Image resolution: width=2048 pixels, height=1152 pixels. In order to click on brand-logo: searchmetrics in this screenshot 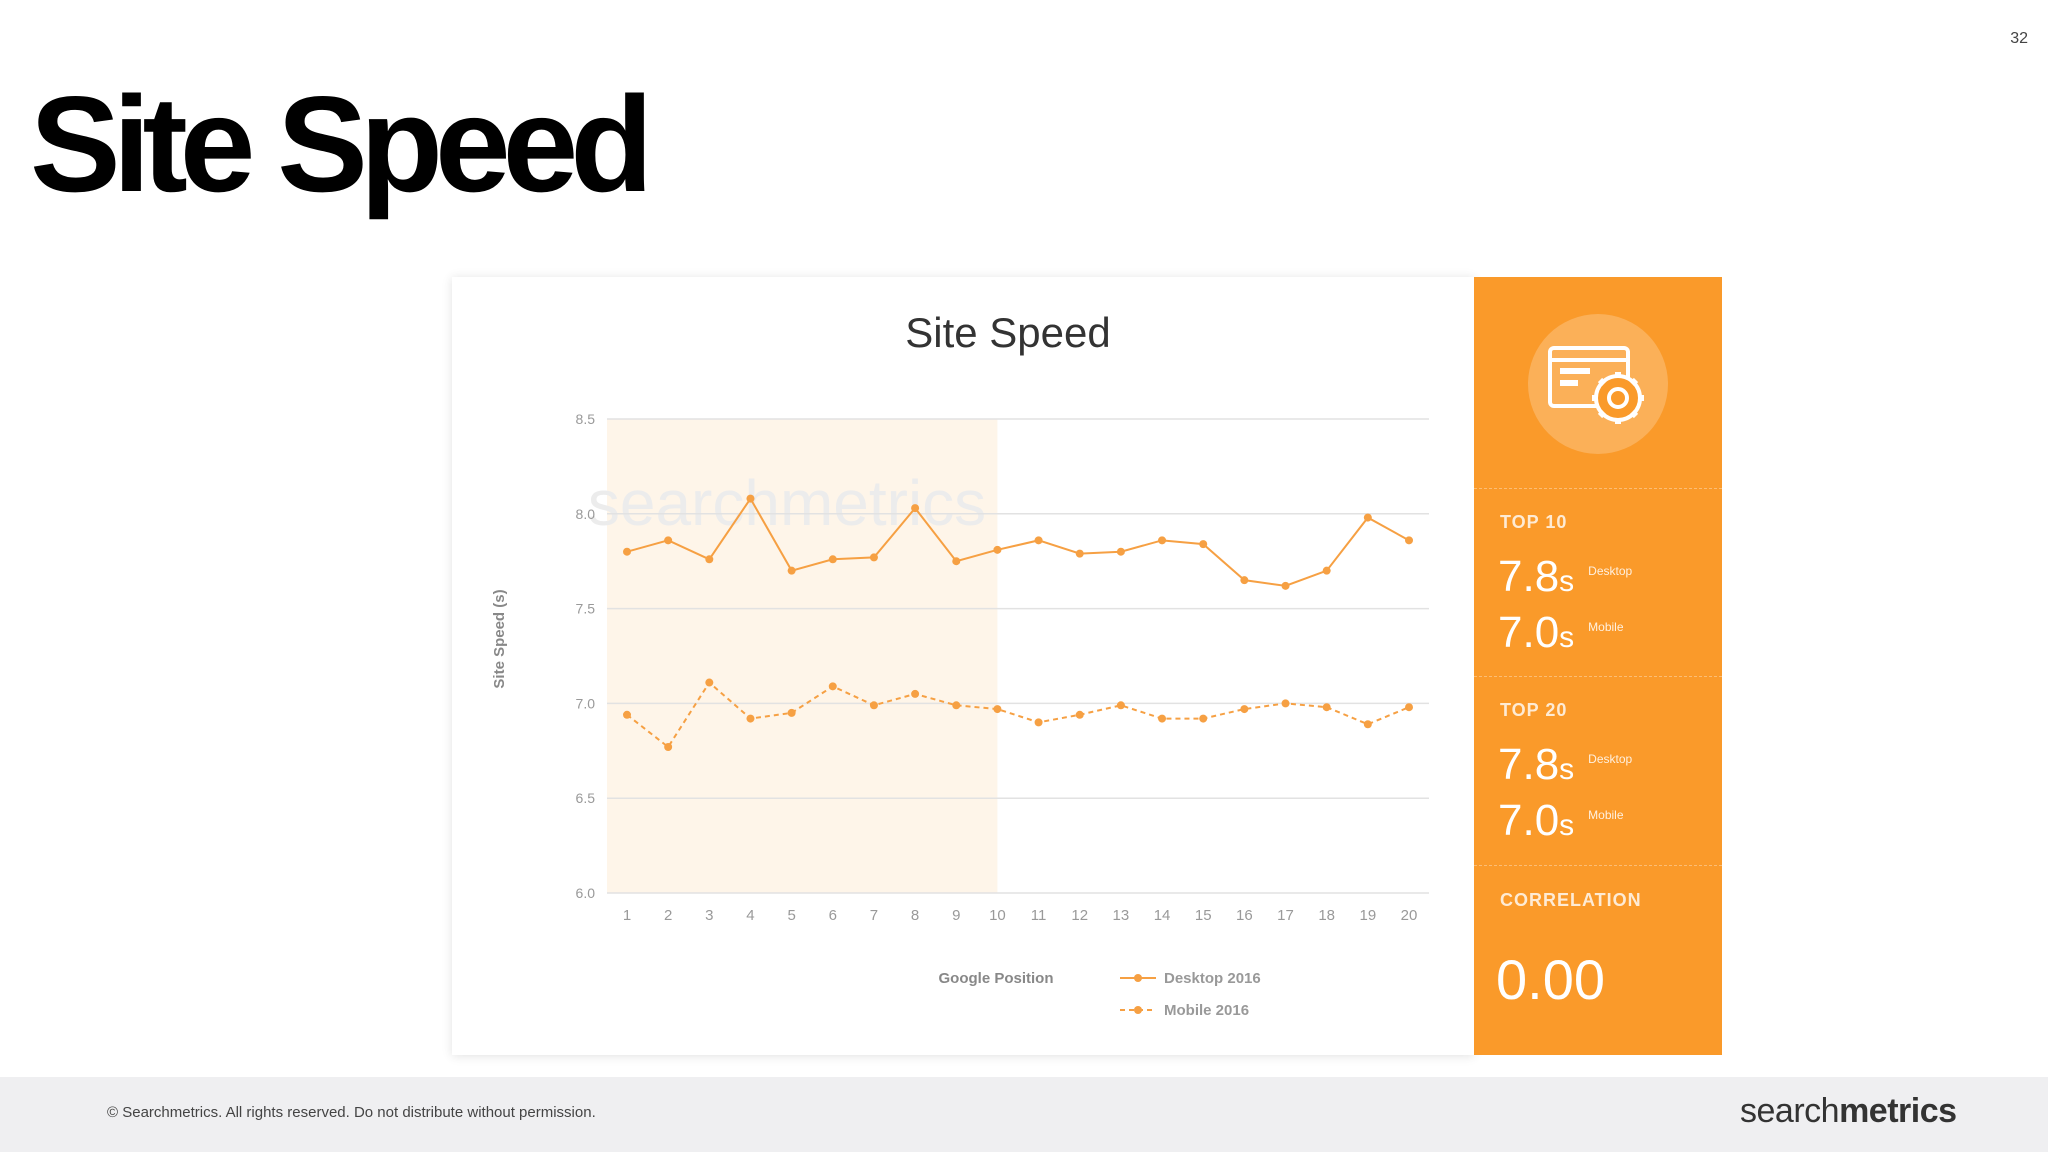, I will do `click(1848, 1111)`.